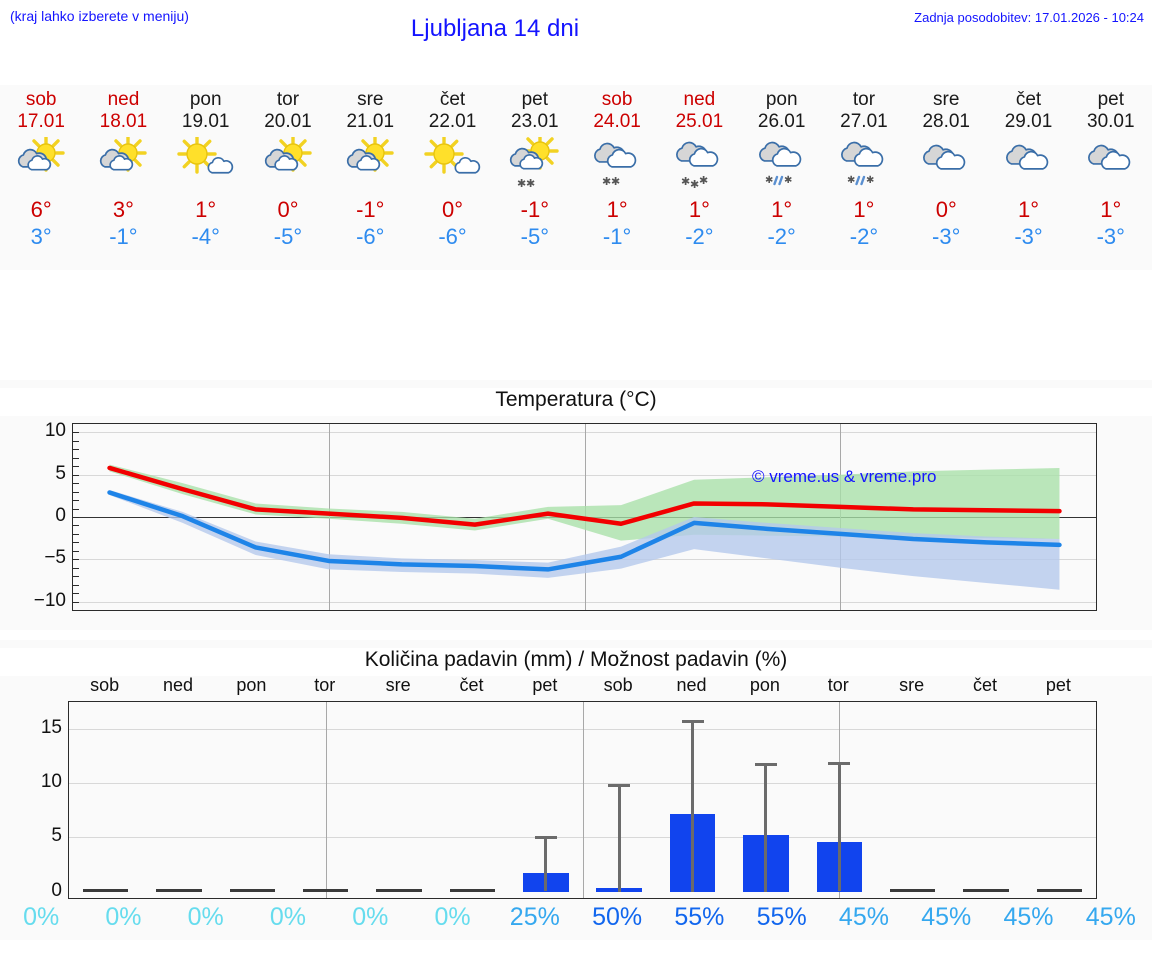 The width and height of the screenshot is (1152, 975). I want to click on cloud-rain-snow-icon: ✱ ✱, so click(864, 163).